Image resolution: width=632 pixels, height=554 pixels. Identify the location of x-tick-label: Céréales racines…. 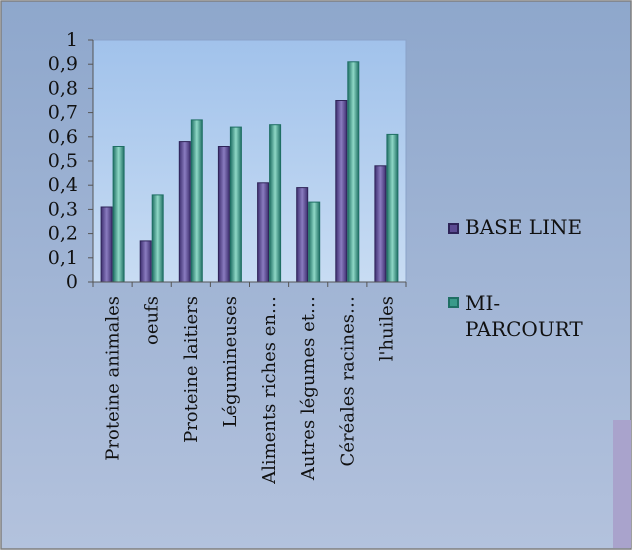
(347, 381).